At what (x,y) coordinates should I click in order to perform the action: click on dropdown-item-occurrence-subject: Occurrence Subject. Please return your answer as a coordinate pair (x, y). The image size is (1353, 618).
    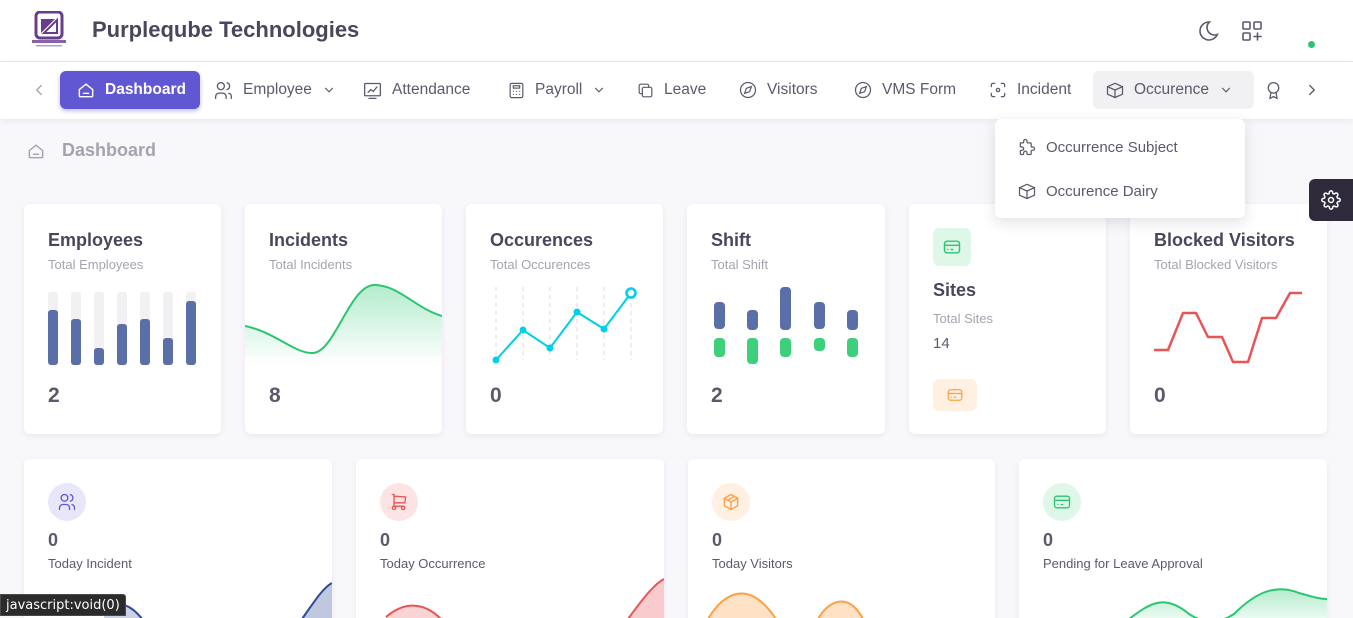
    Looking at the image, I should click on (1097, 147).